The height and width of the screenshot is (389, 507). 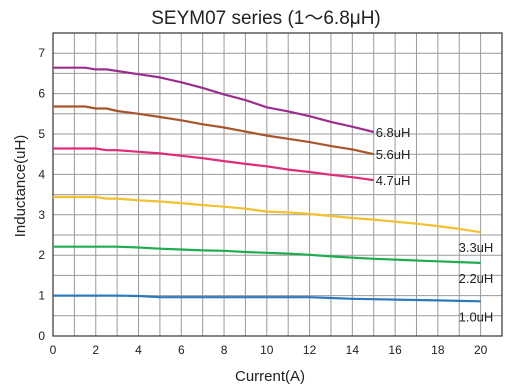 I want to click on series-labels: 6.8uH 5.6uH 4.7uH 3.3uH 2.2uH 1.0uH, so click(x=435, y=224).